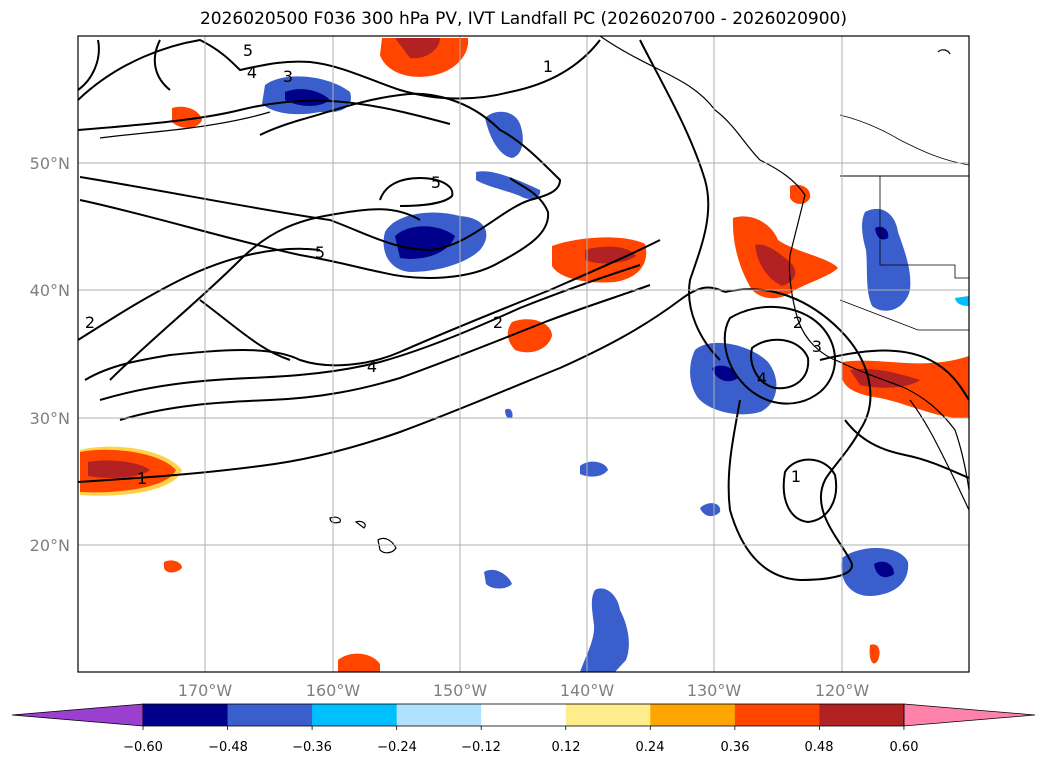  What do you see at coordinates (924, 227) in the screenshot?
I see `state-borders` at bounding box center [924, 227].